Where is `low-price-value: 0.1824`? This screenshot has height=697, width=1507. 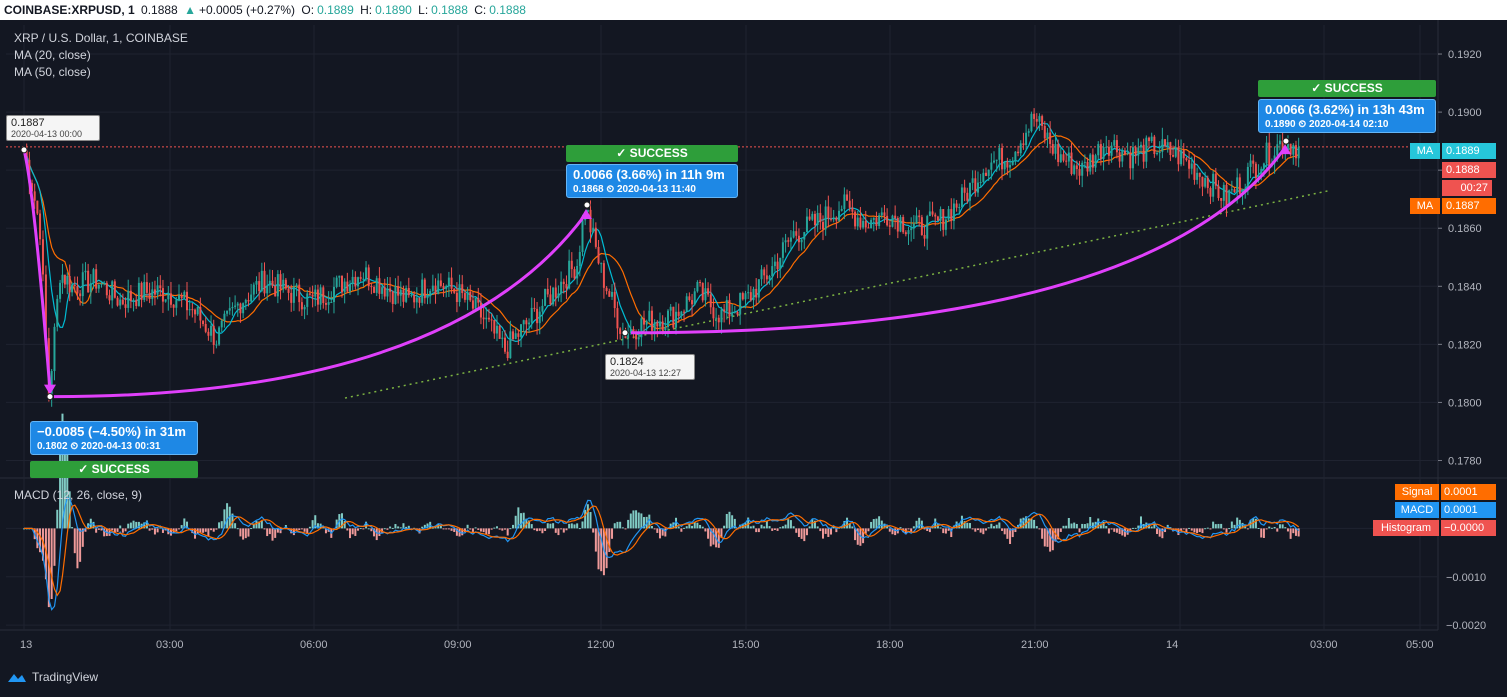
low-price-value: 0.1824 is located at coordinates (627, 362).